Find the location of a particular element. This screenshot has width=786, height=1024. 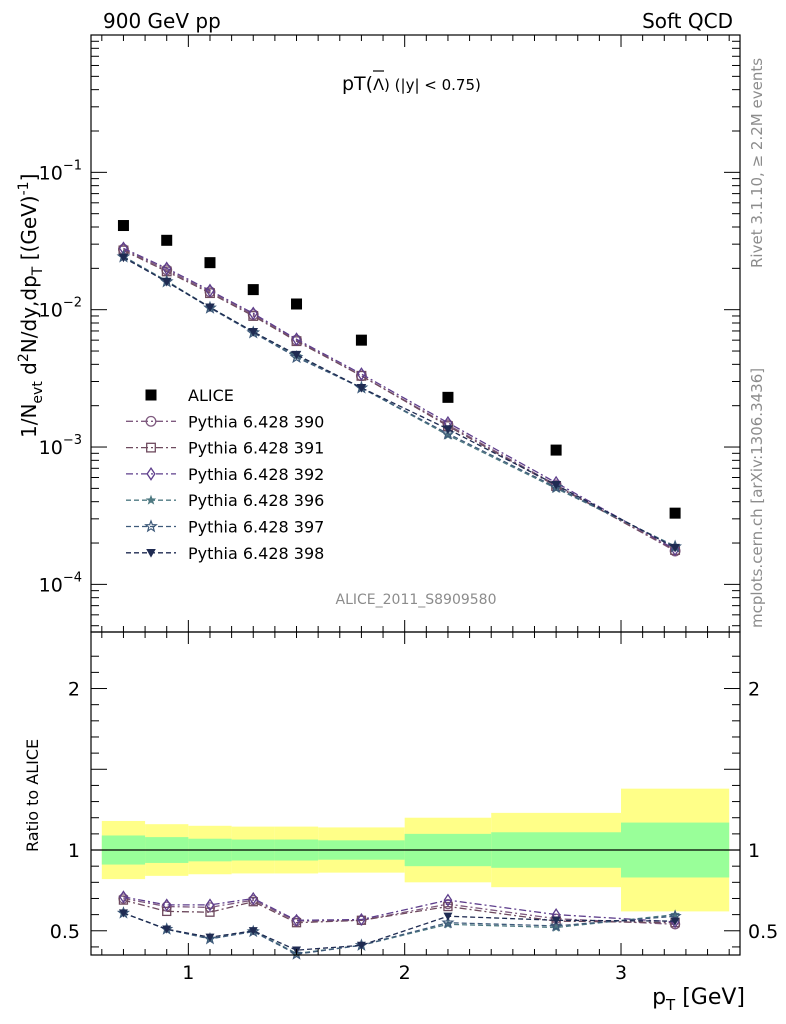

legend-entry-1: Pythia 6.428 390 is located at coordinates (225, 421).